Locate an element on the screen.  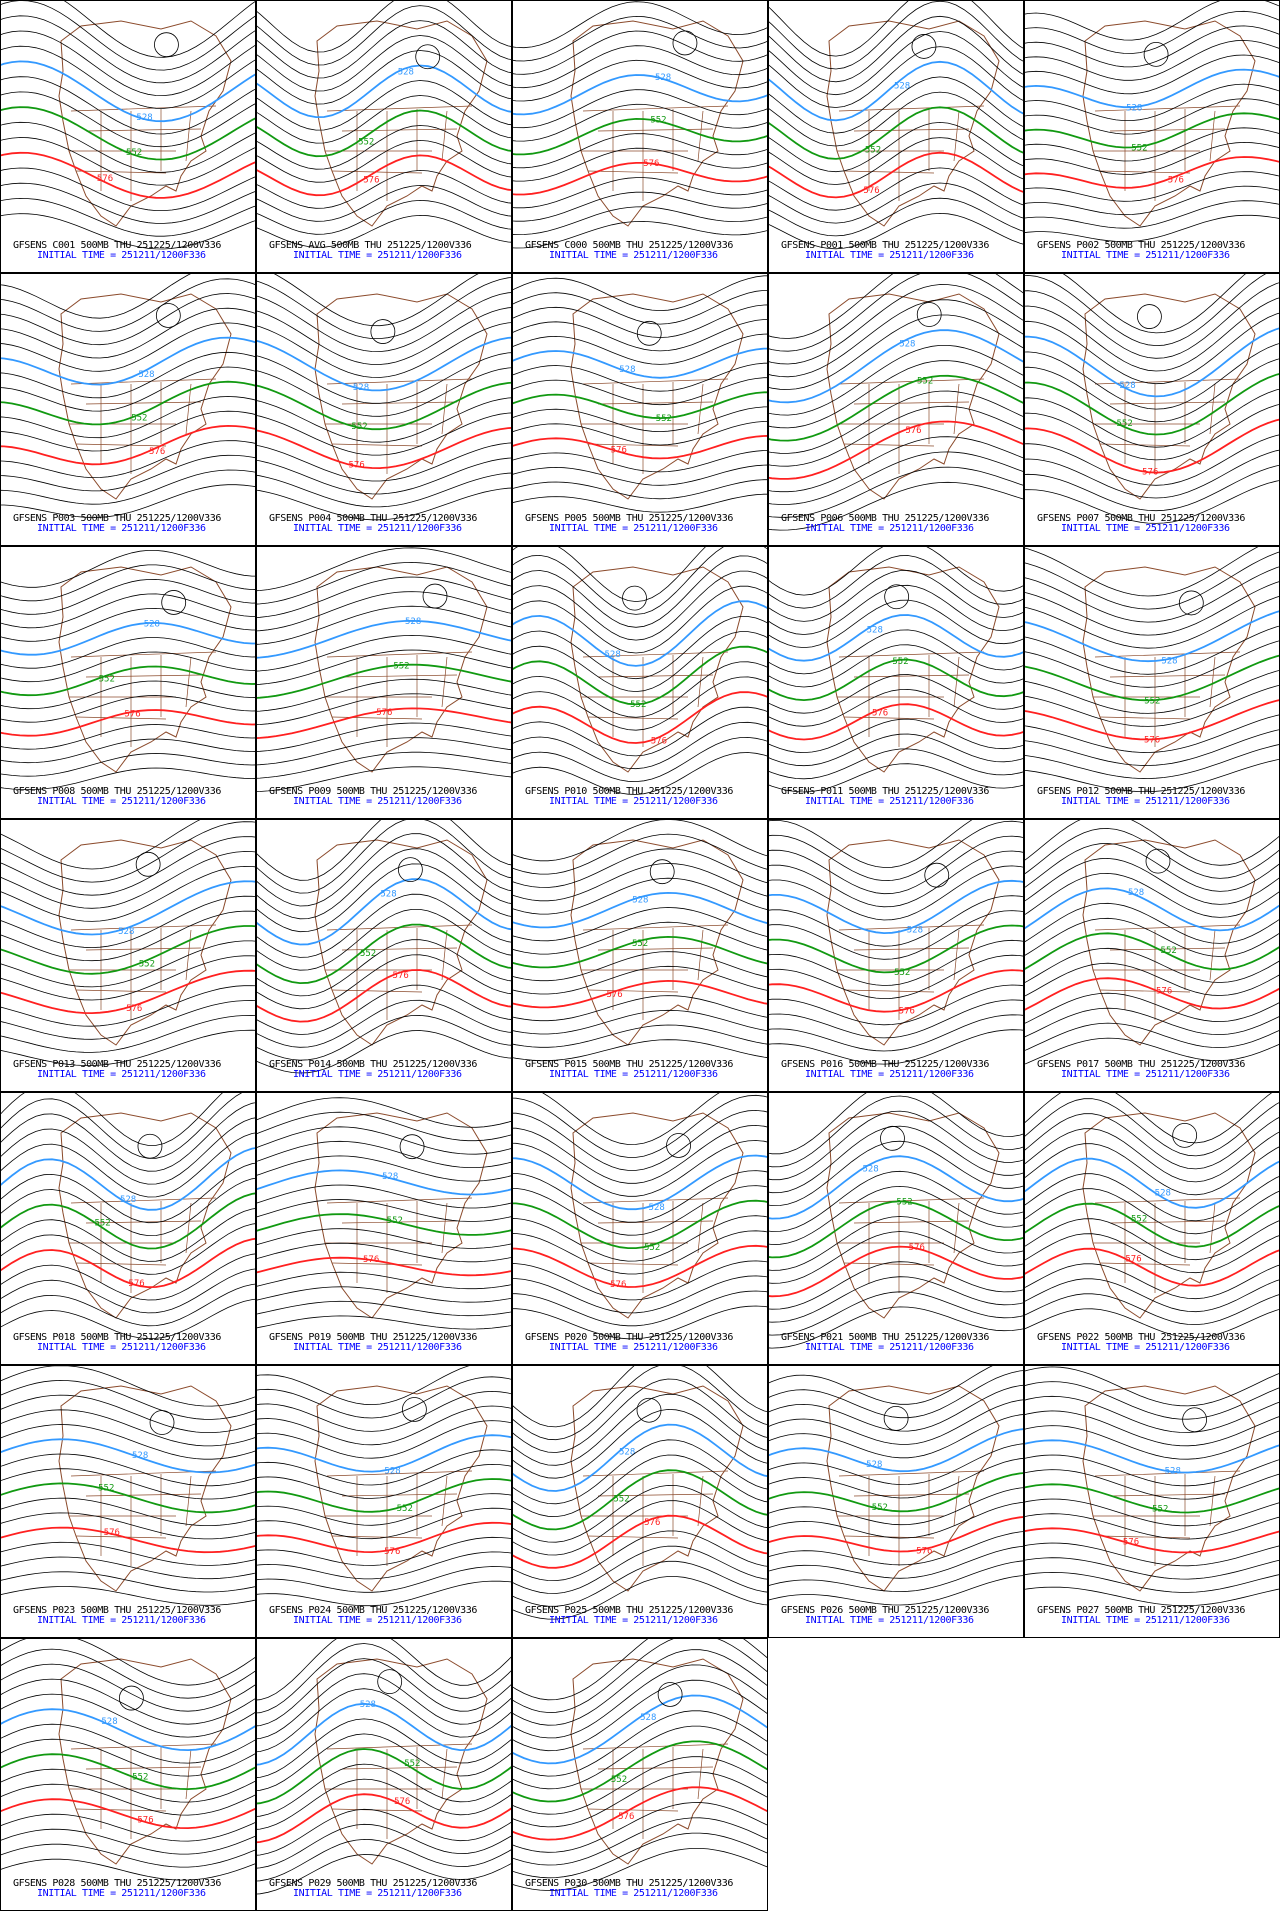
panel-title: GFSENS P020 500MB THU 251225/1200V336 is located at coordinates (629, 1337).